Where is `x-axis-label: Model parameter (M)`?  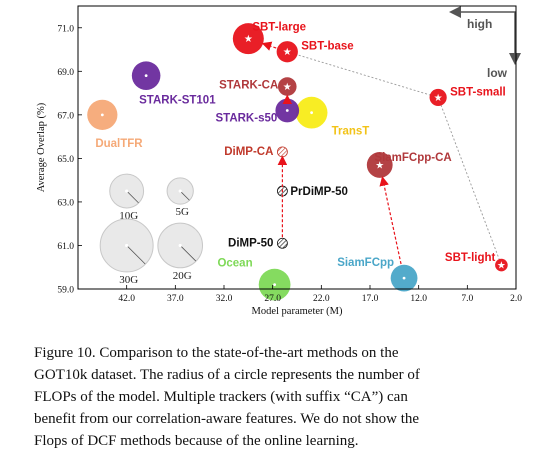
x-axis-label: Model parameter (M) is located at coordinates (297, 311).